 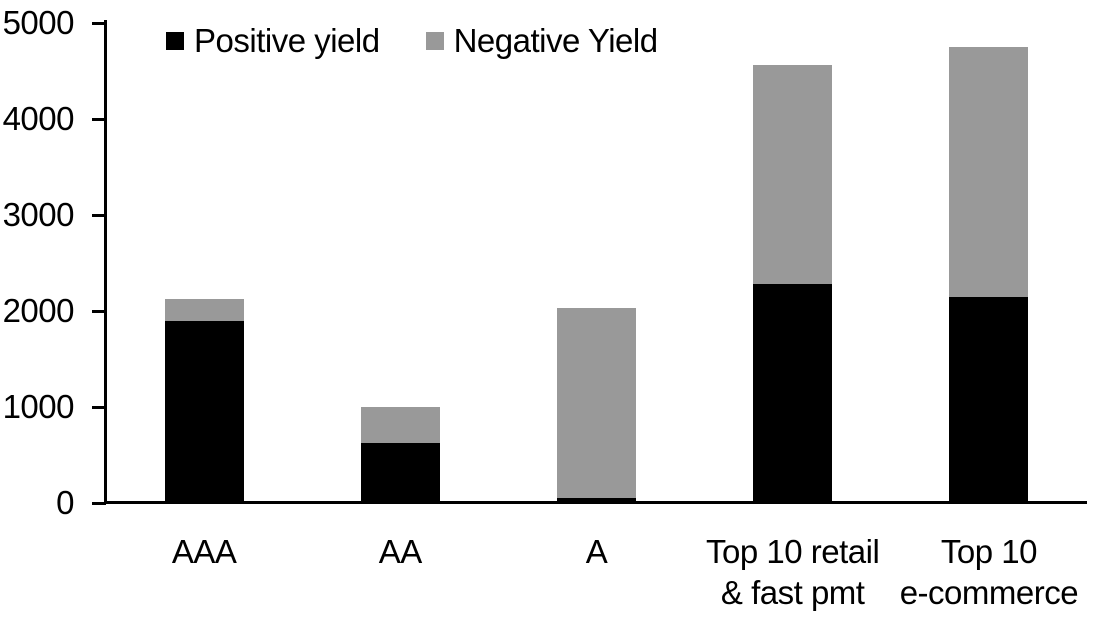 I want to click on y-tick-label: 4000, so click(x=38, y=118).